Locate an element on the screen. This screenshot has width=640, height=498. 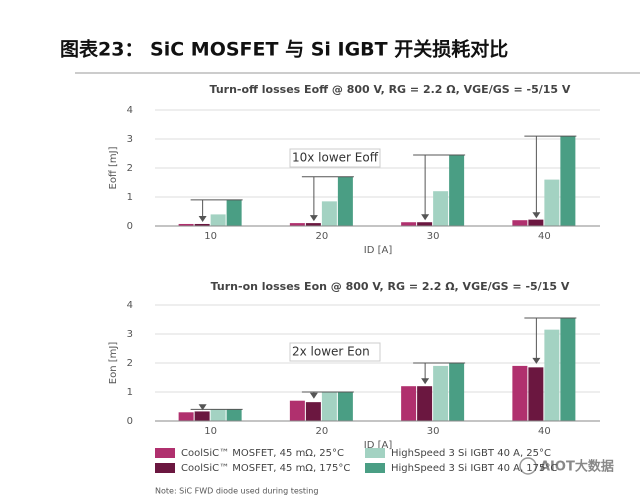
annotation: 10x lower Eoff is located at coordinates (335, 158).